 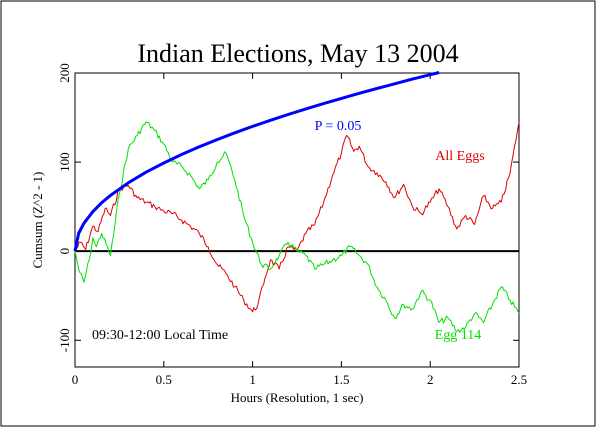 What do you see at coordinates (341, 379) in the screenshot?
I see `x-tick-label: 1.5` at bounding box center [341, 379].